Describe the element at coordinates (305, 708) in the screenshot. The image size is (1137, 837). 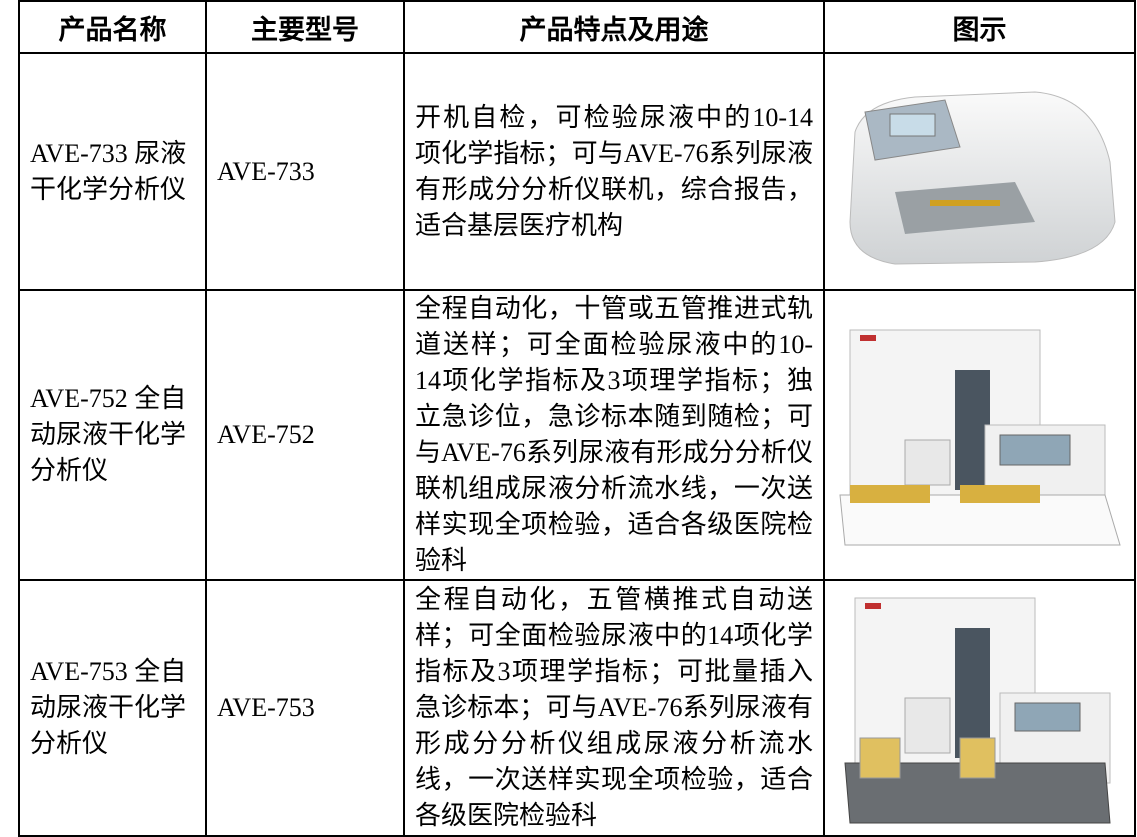
I see `product-model: AVE-753` at that location.